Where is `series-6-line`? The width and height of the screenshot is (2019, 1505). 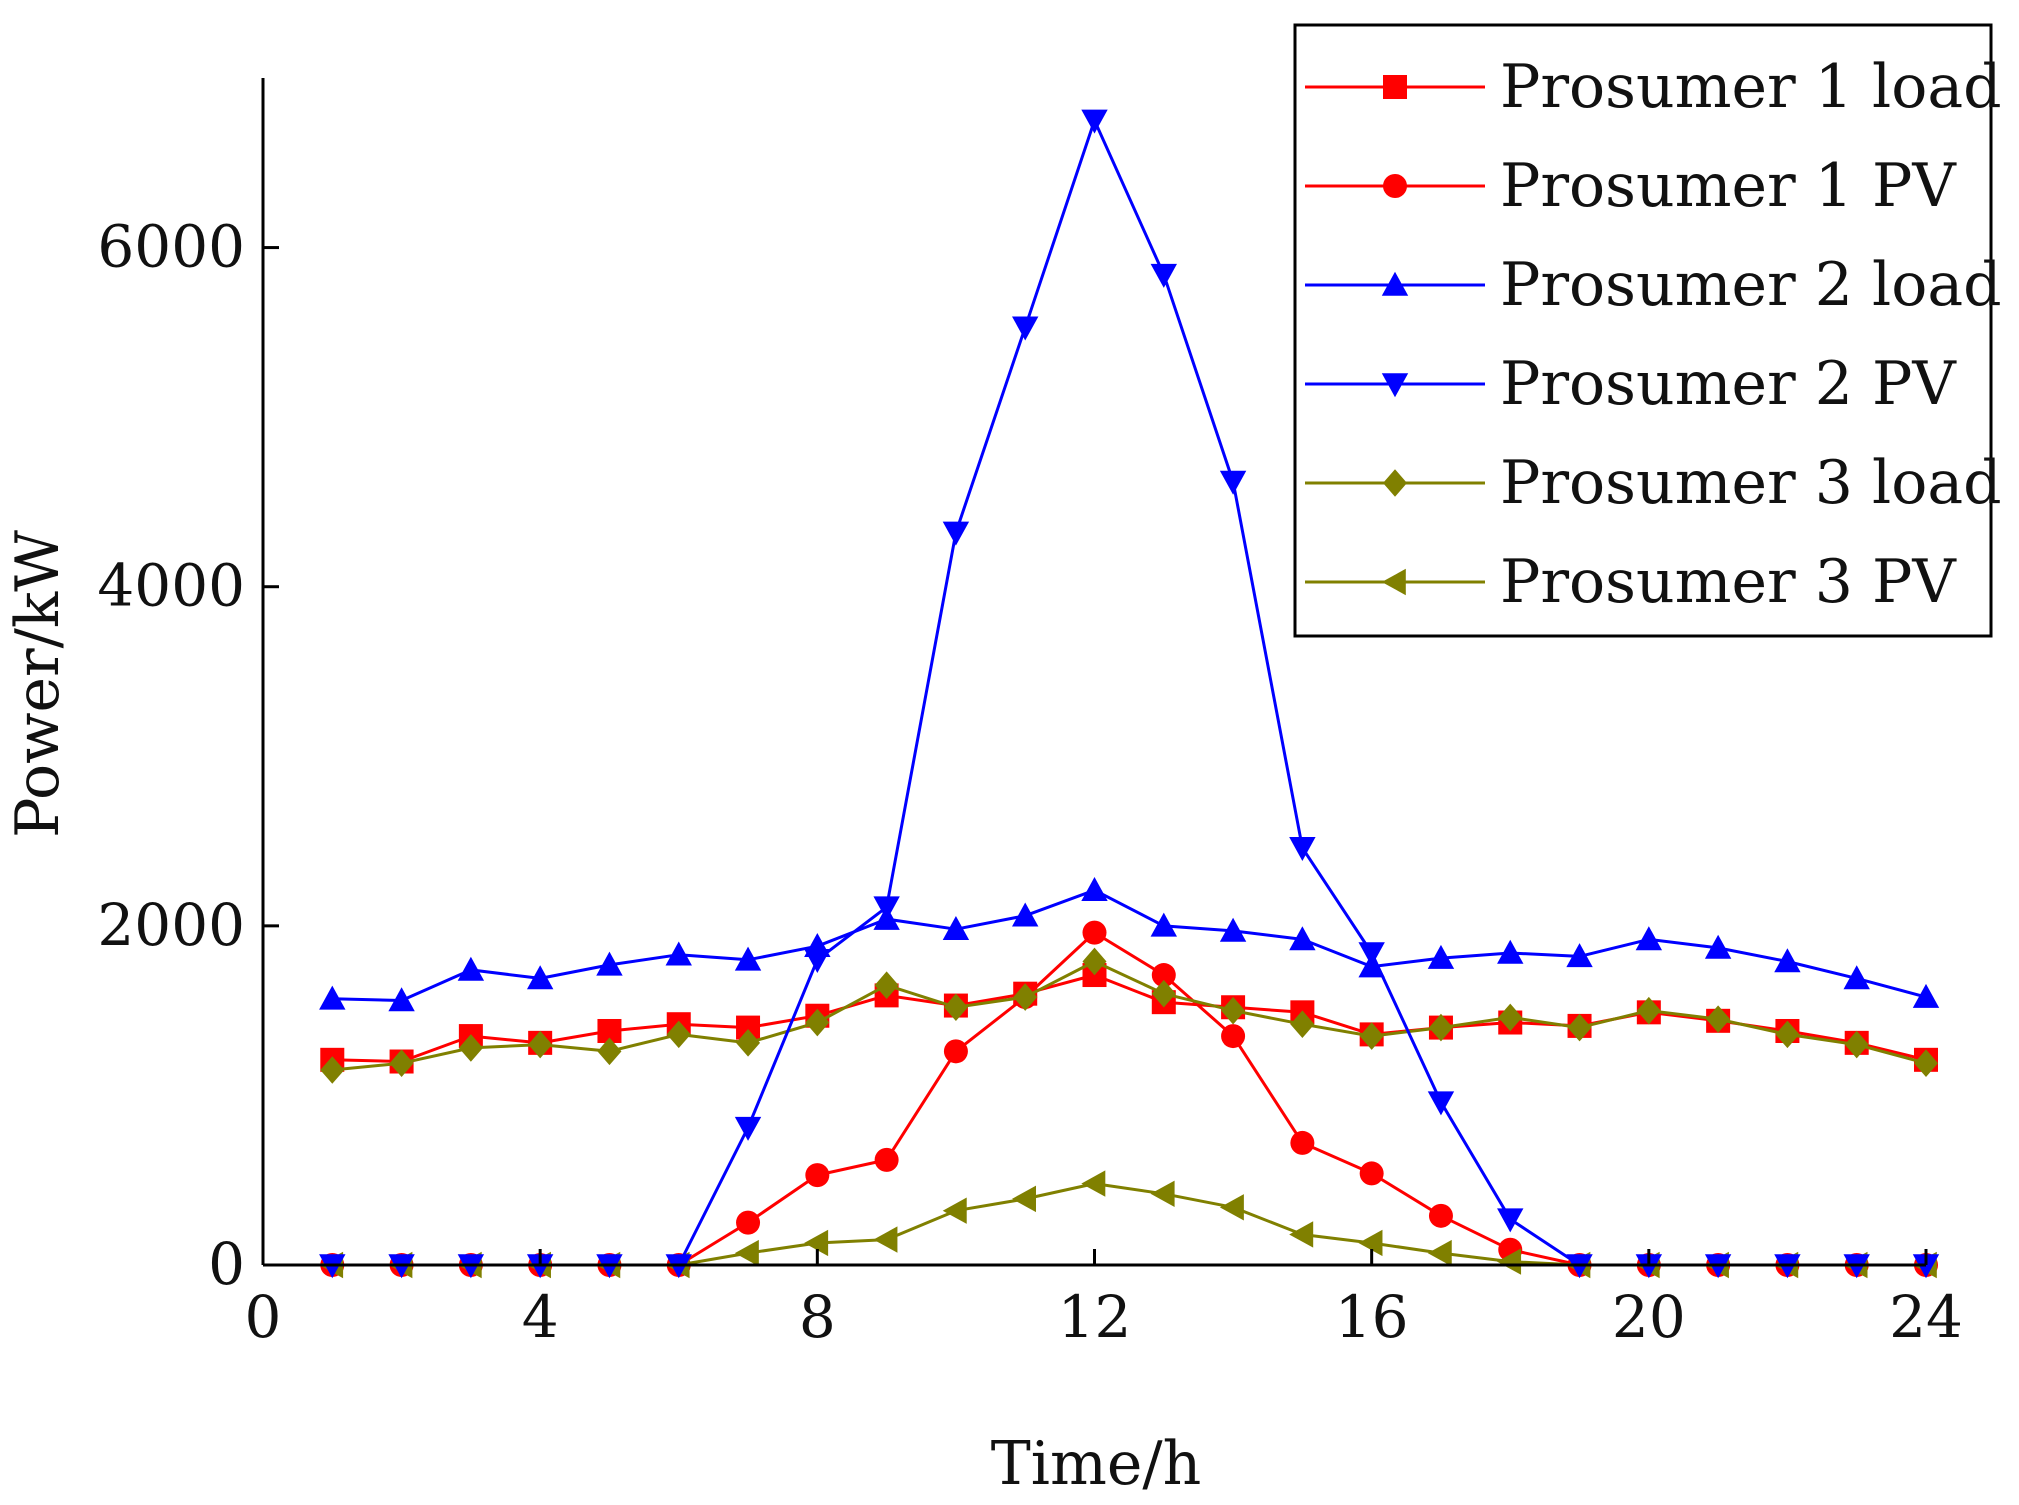
series-6-line is located at coordinates (1129, 1224).